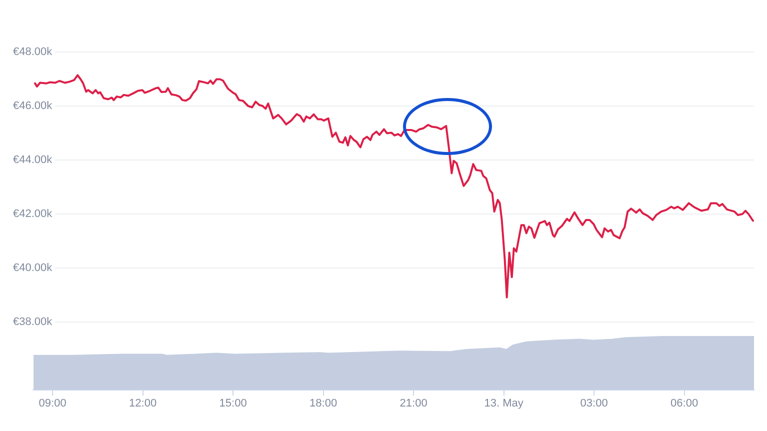 This screenshot has height=431, width=767. I want to click on x-tick-label: 09:00, so click(52, 403).